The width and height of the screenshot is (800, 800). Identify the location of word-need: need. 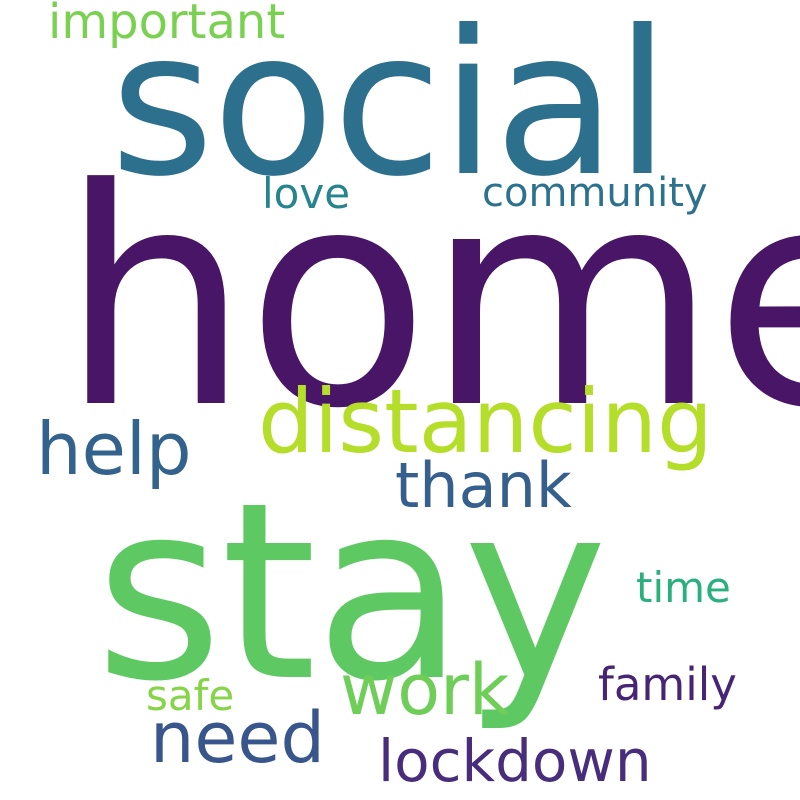
(237, 738).